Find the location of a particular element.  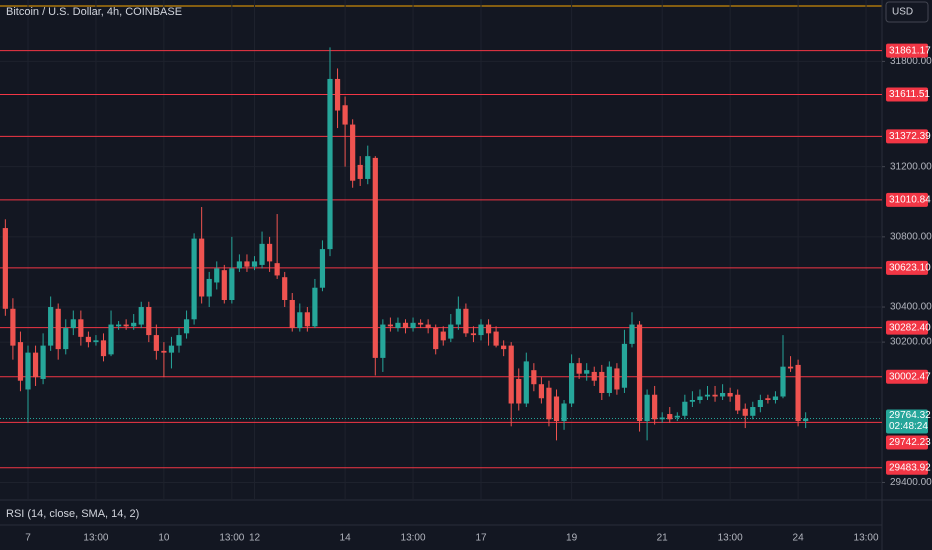

countdown: 02:48:24 is located at coordinates (908, 426).